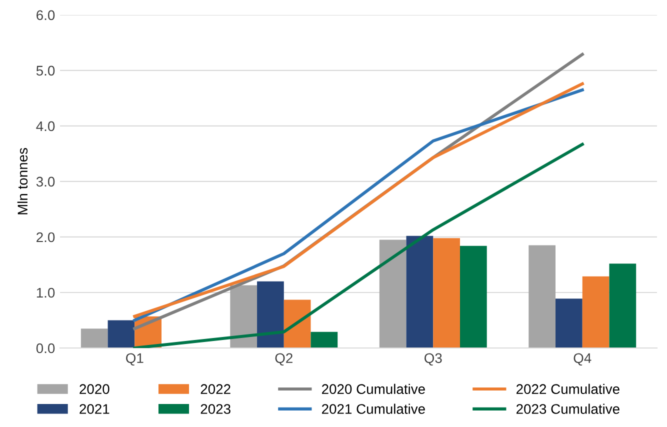 The height and width of the screenshot is (427, 667). Describe the element at coordinates (95, 409) in the screenshot. I see `legend-label: 2021` at that location.